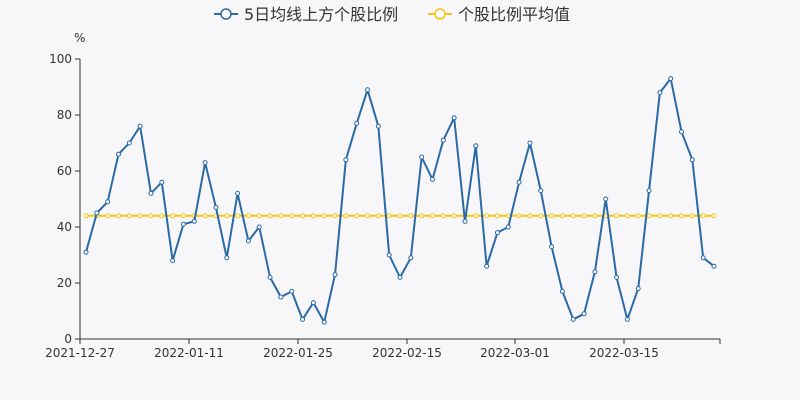  I want to click on x-tick-label: 2022-03-01, so click(515, 353).